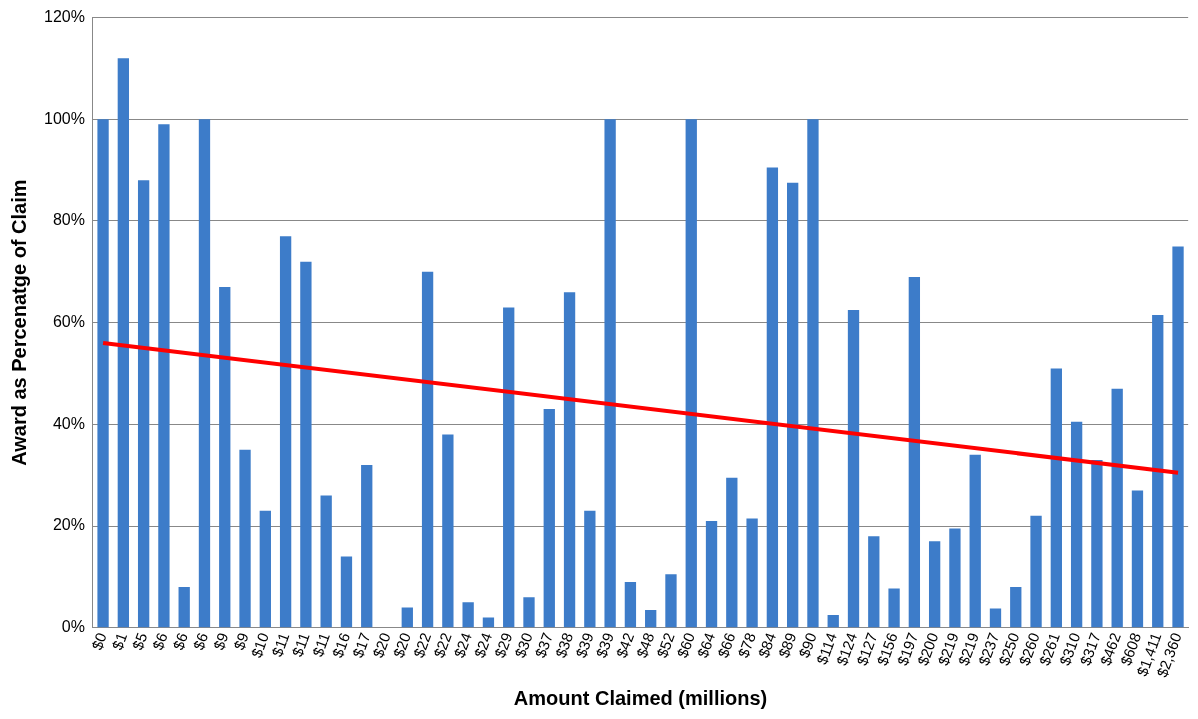 The height and width of the screenshot is (719, 1198). Describe the element at coordinates (68, 322) in the screenshot. I see `y-tick-label: 60%` at that location.